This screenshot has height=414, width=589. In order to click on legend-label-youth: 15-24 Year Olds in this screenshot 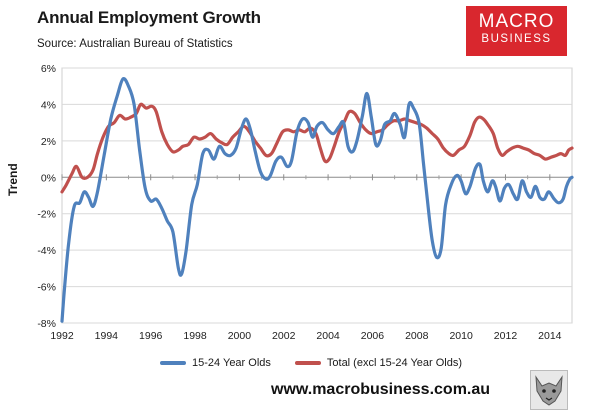, I will do `click(231, 363)`.